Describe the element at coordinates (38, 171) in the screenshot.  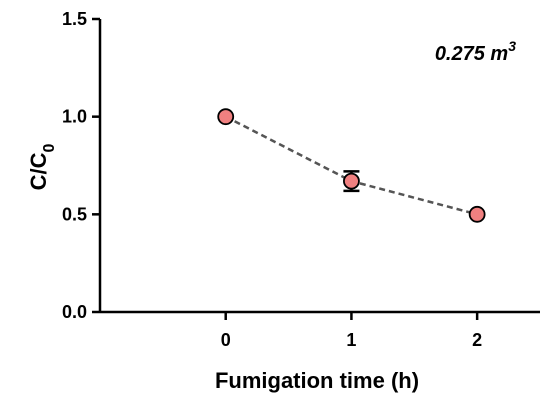
I see `y-axis-label-main: C/C` at that location.